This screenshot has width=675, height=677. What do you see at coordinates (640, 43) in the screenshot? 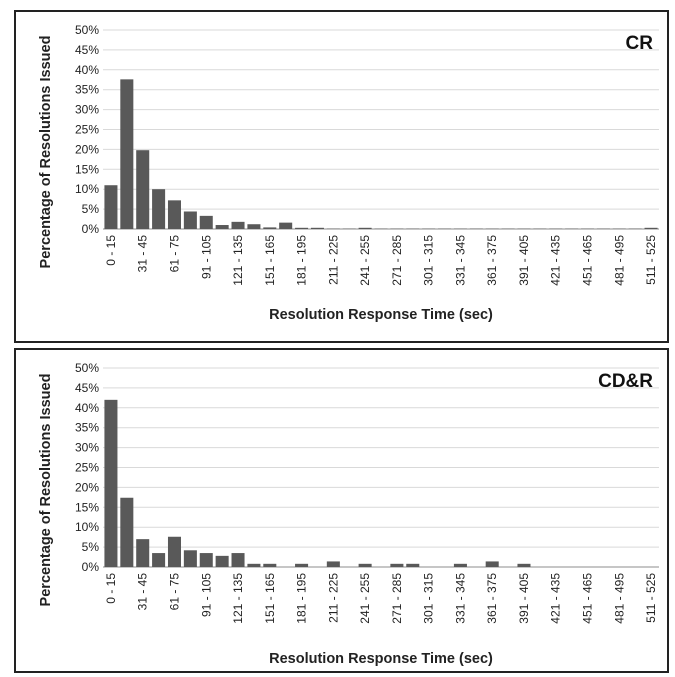
I see `chart-title: CR` at bounding box center [640, 43].